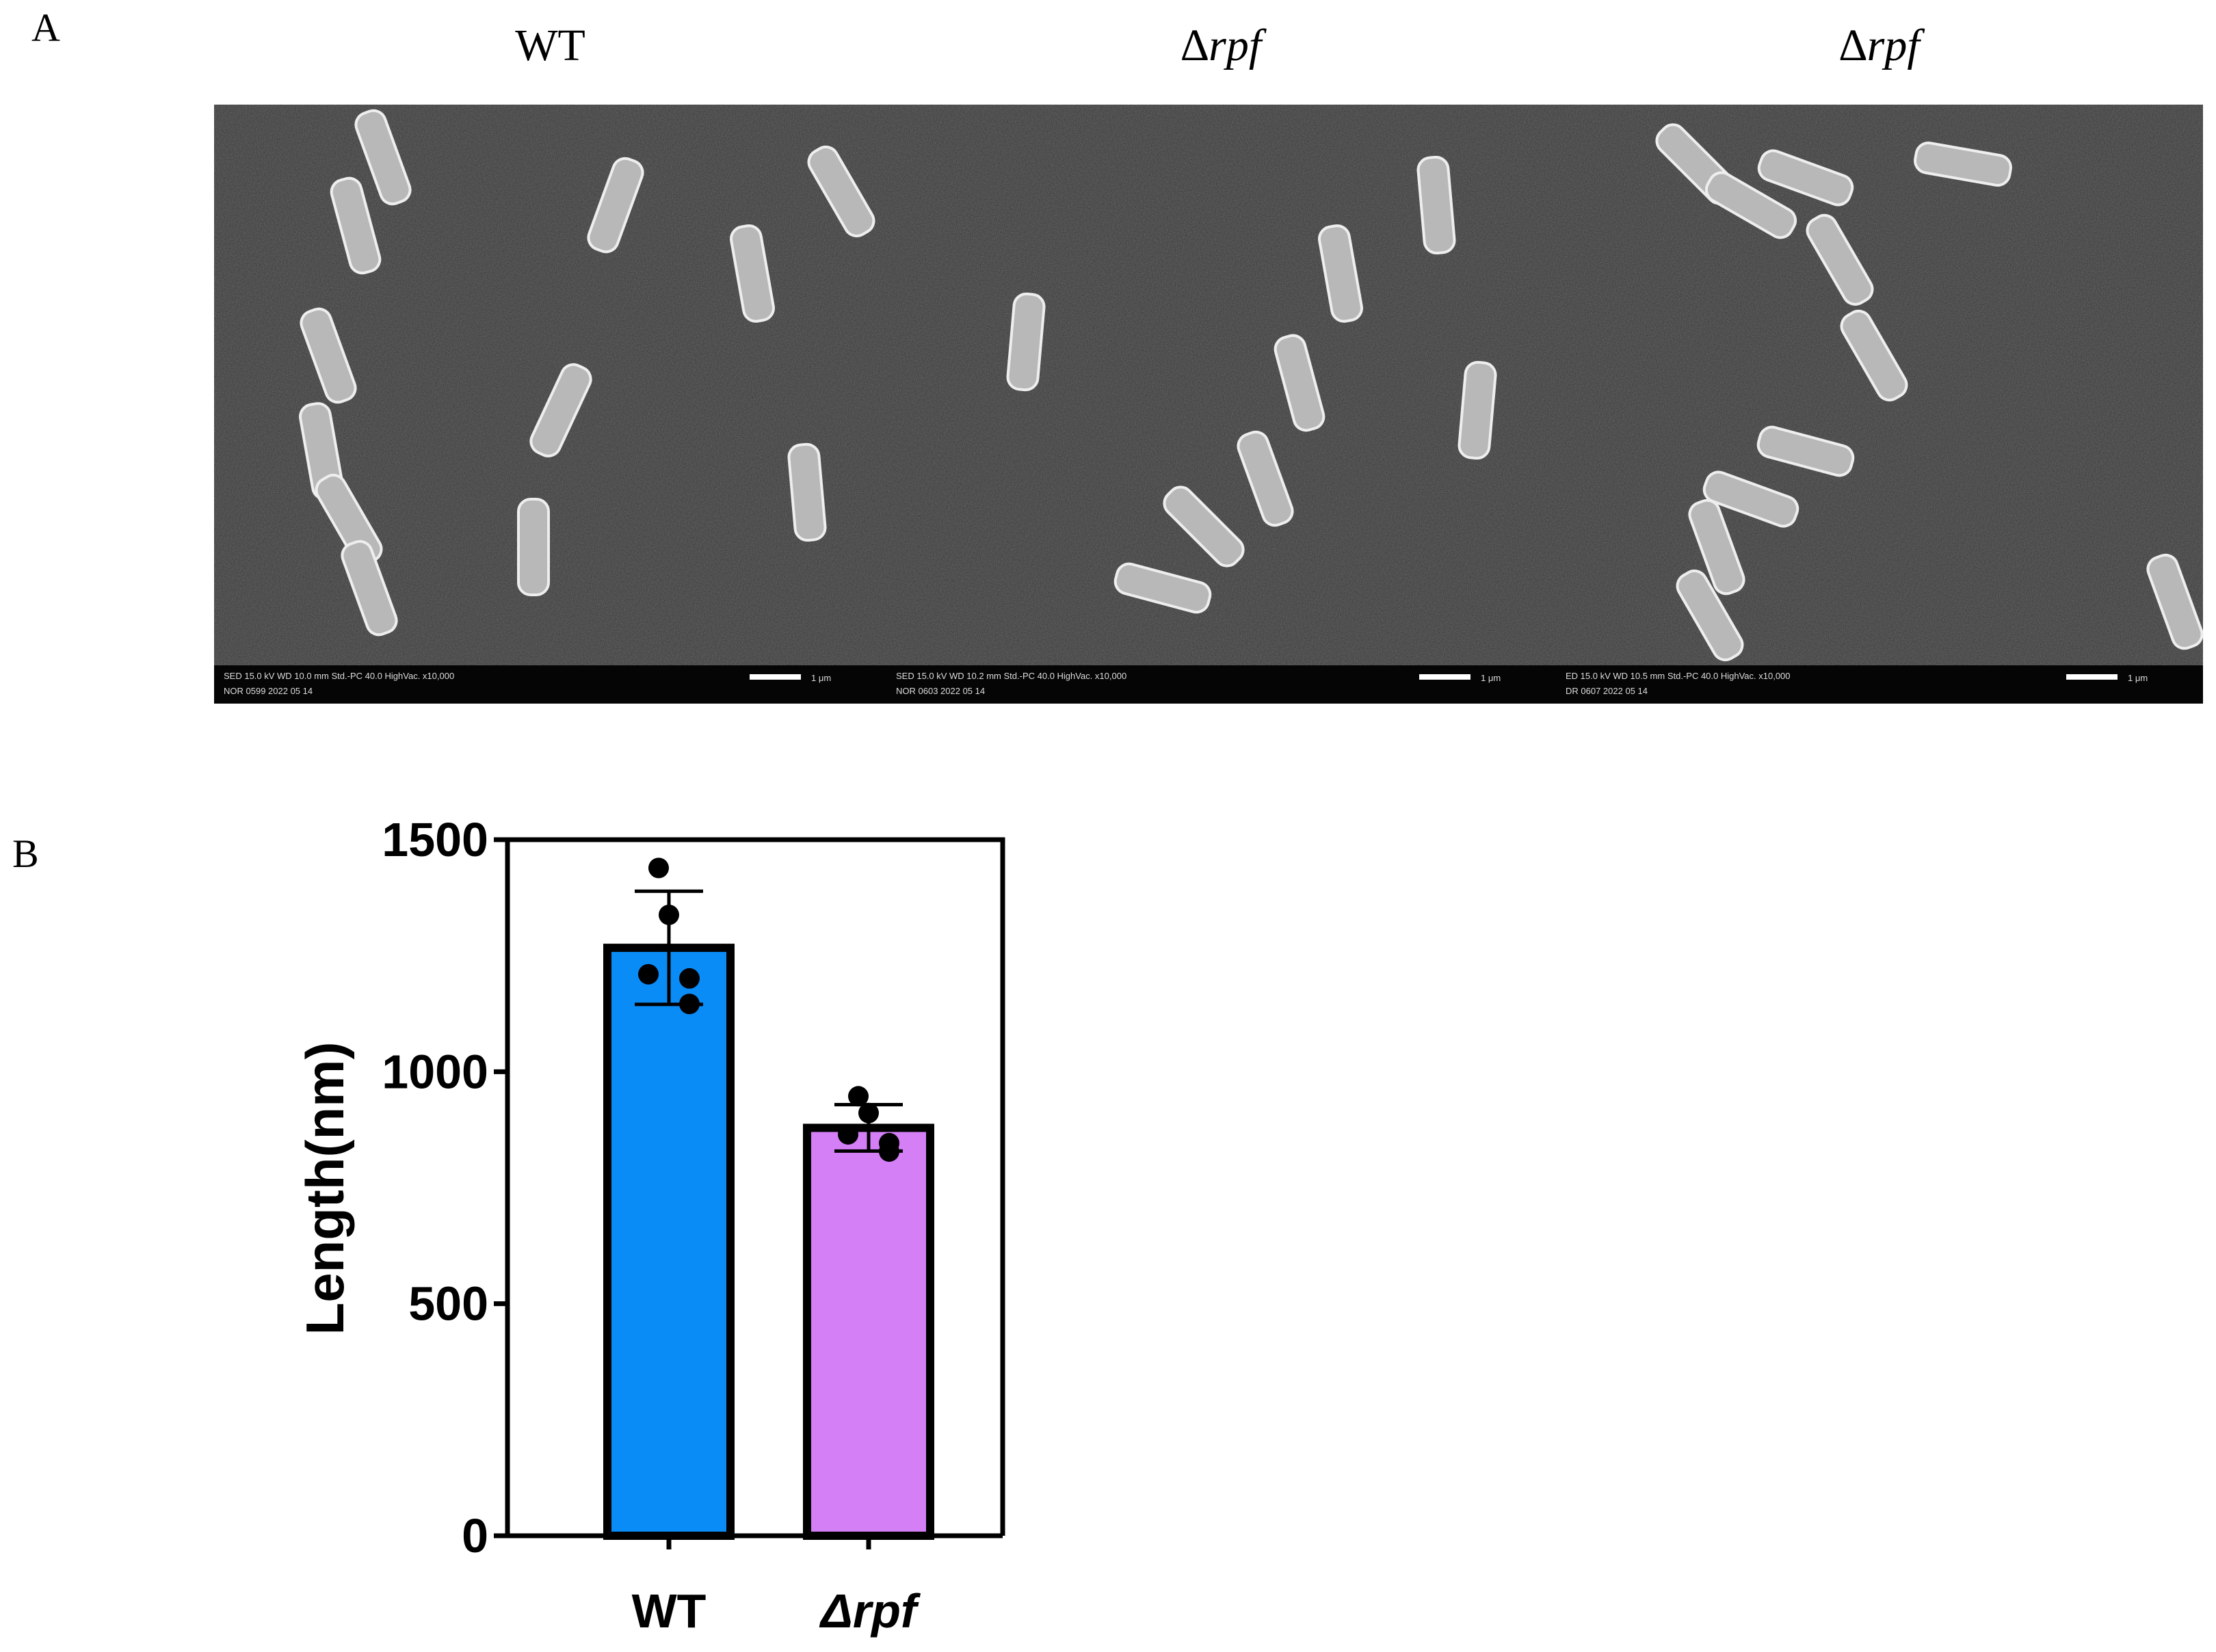 Image resolution: width=2216 pixels, height=1652 pixels. What do you see at coordinates (870, 1611) in the screenshot?
I see `x-tick-label: Δrpf` at bounding box center [870, 1611].